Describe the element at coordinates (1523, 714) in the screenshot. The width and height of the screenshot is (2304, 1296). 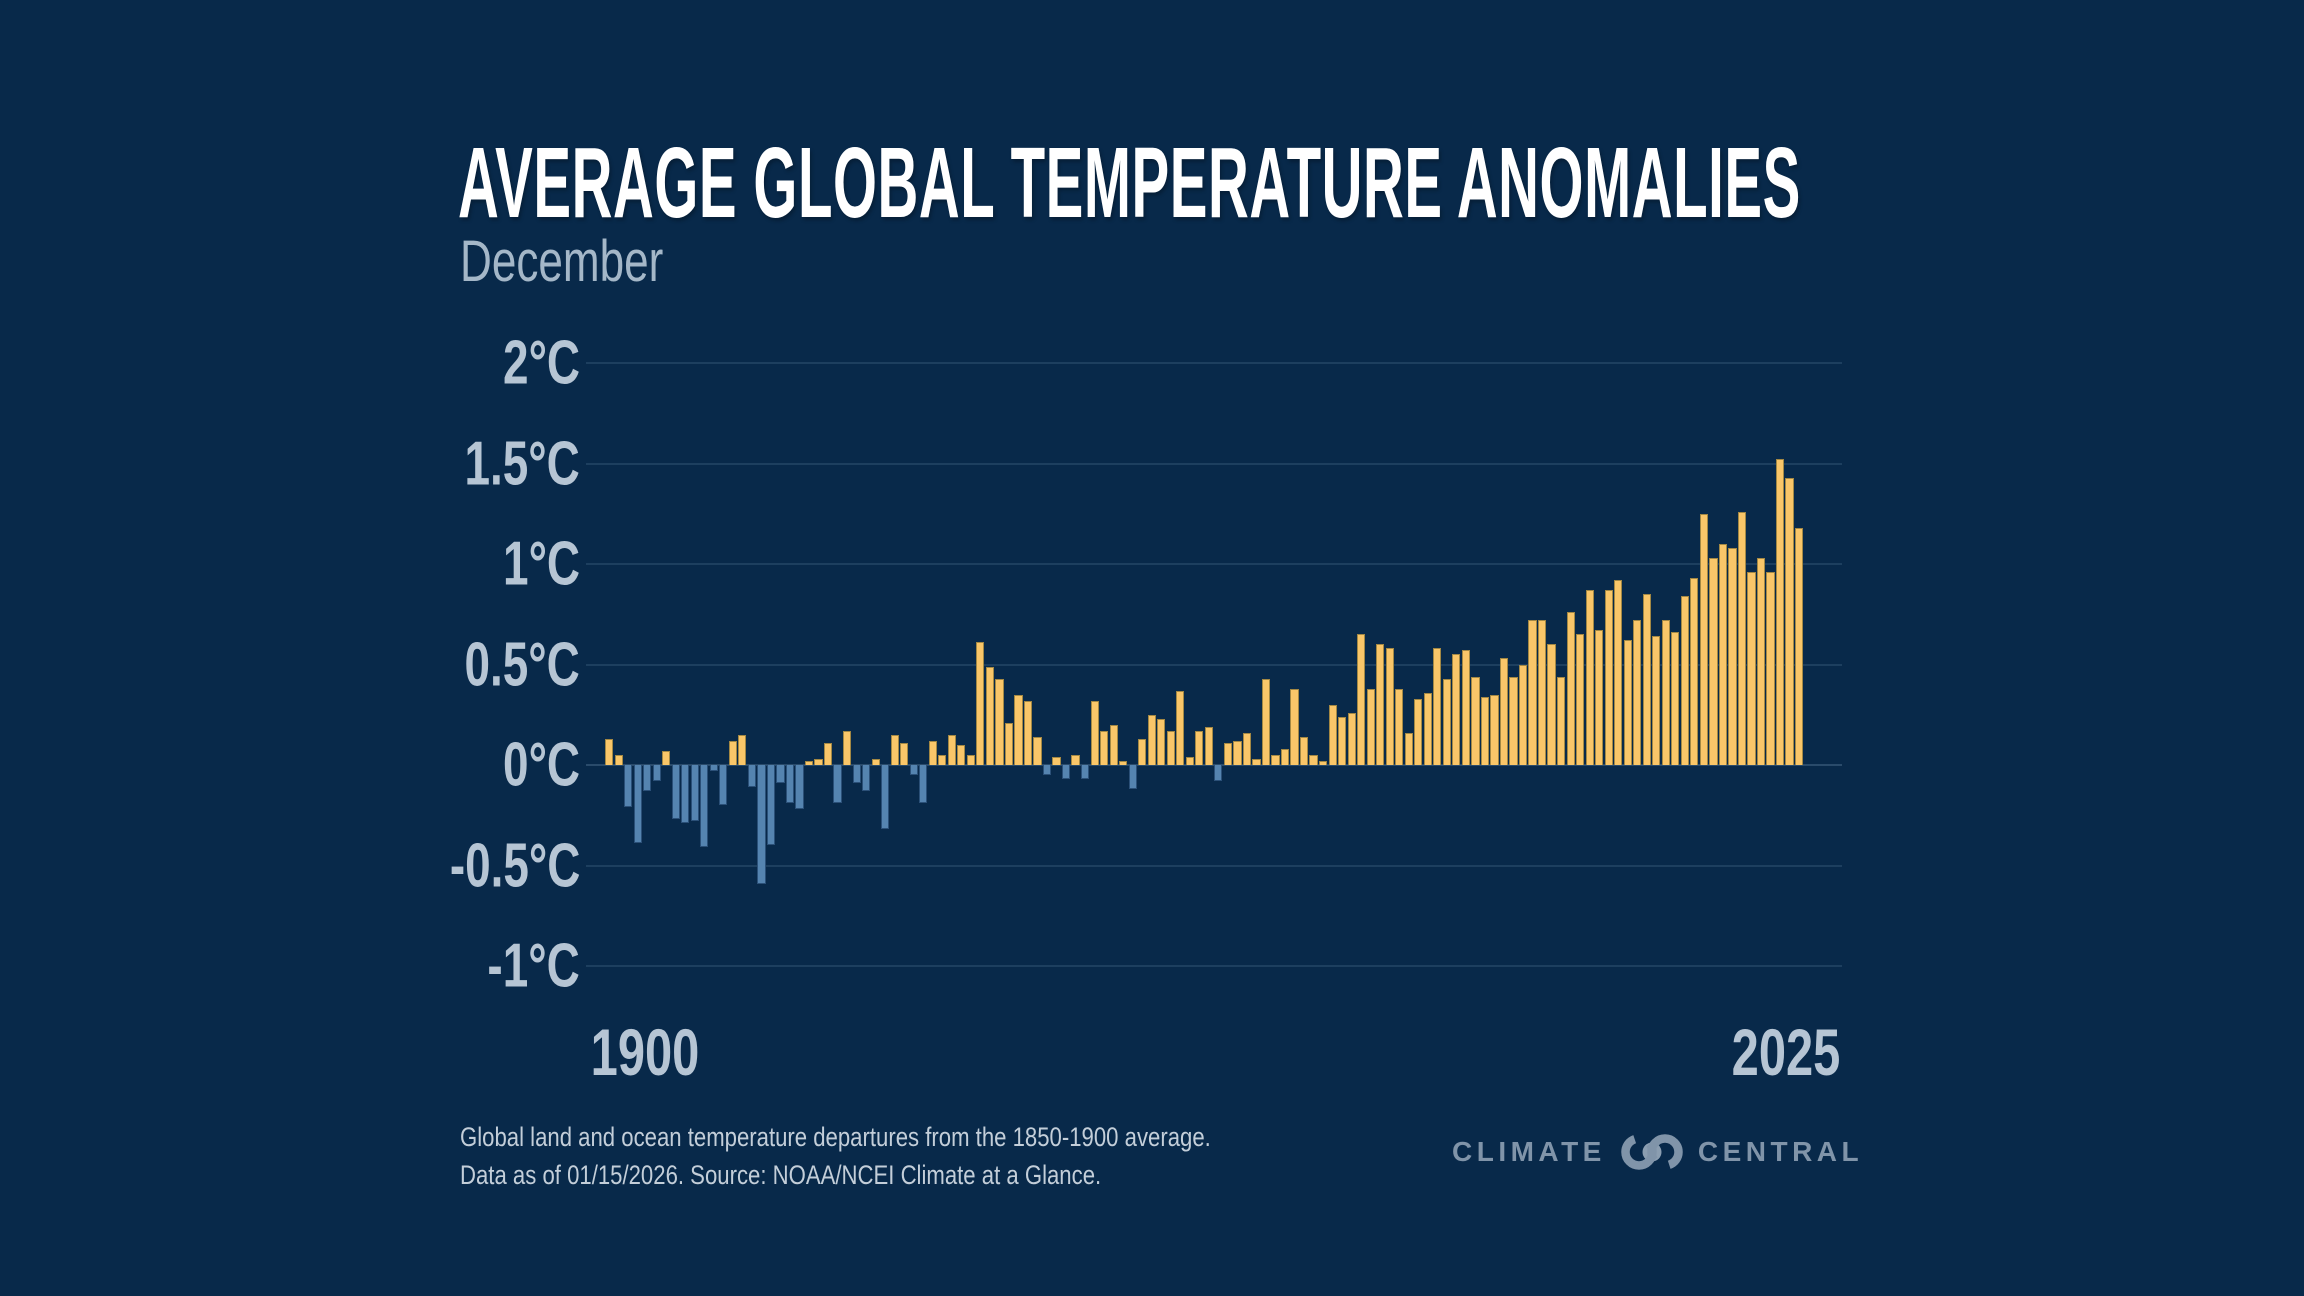
I see `bar-1996` at that location.